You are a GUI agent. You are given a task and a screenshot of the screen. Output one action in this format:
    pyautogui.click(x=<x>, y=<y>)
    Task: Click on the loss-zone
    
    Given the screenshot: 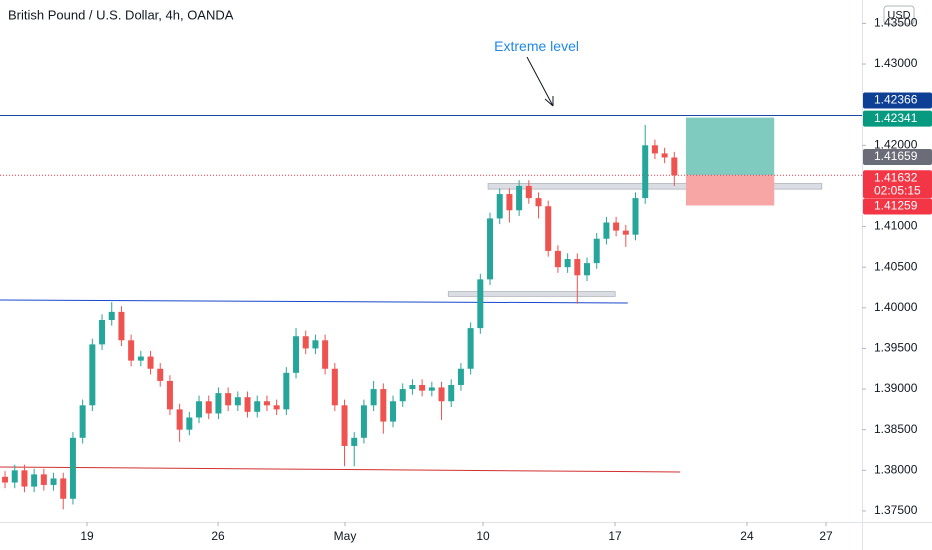 What is the action you would take?
    pyautogui.click(x=730, y=190)
    